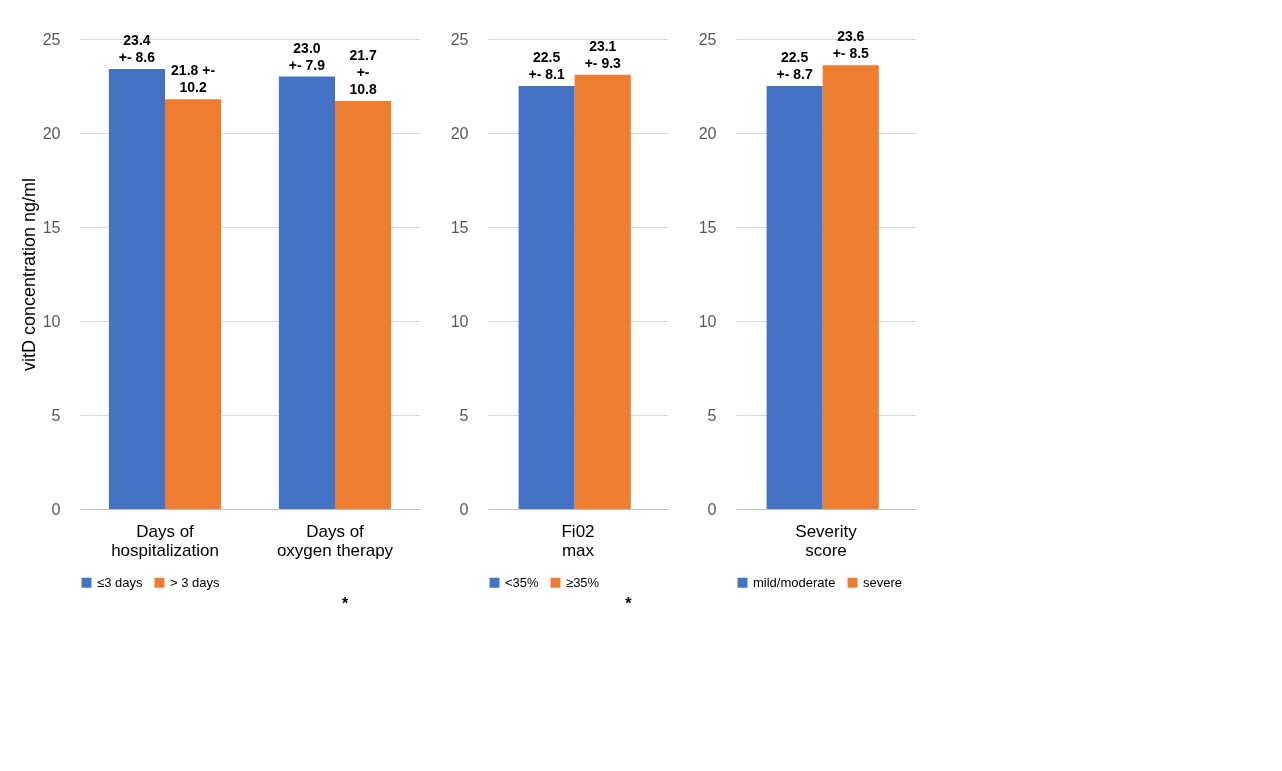 This screenshot has width=1282, height=771. What do you see at coordinates (583, 582) in the screenshot?
I see `legend-label: ≥35%` at bounding box center [583, 582].